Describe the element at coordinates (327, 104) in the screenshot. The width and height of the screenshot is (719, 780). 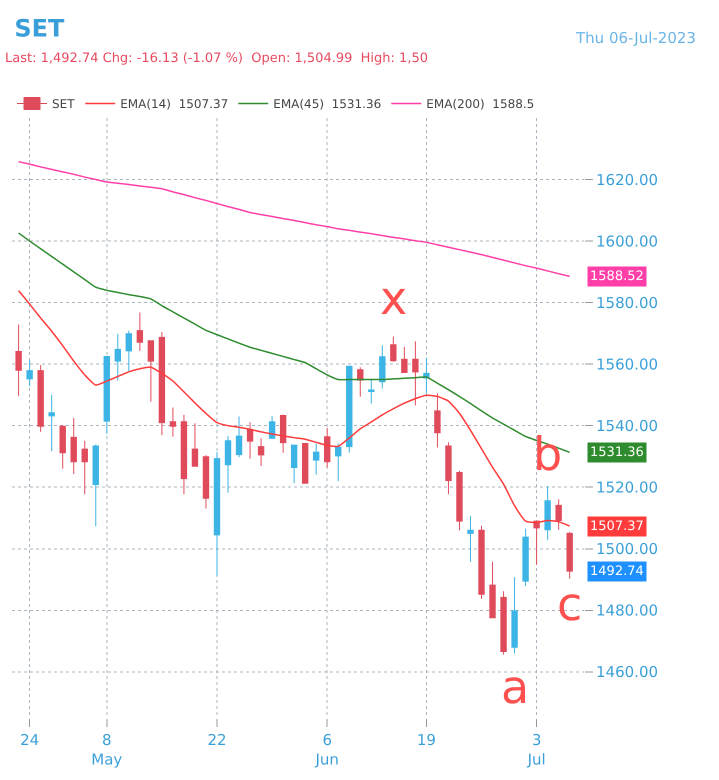
I see `legend-label: EMA(45) 1531.36` at that location.